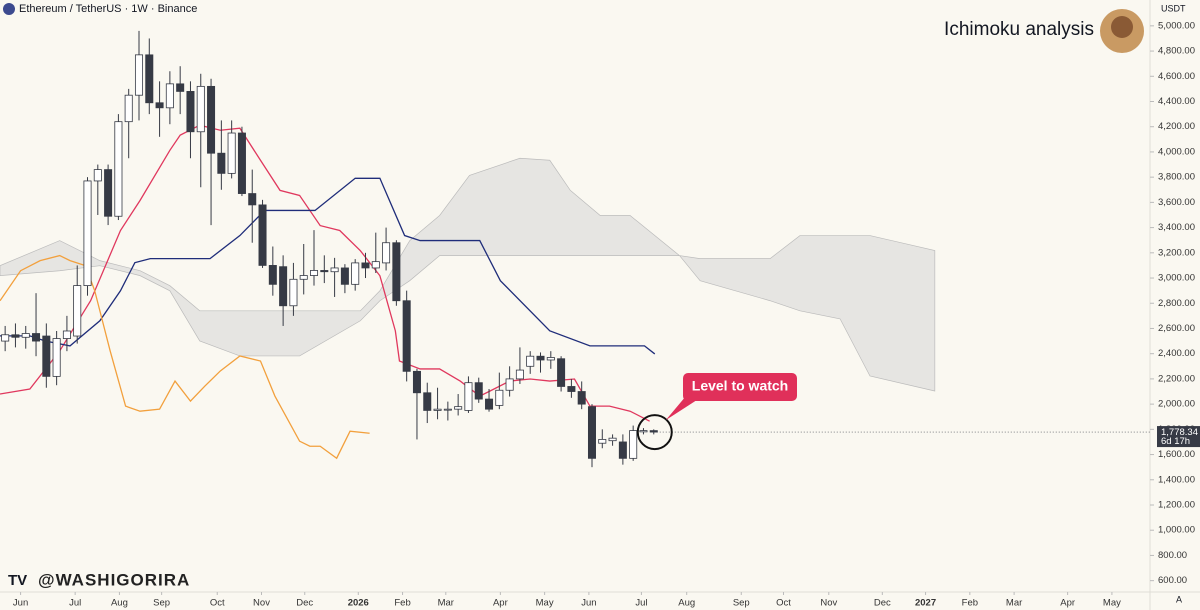 This screenshot has width=1200, height=610. What do you see at coordinates (1176, 479) in the screenshot?
I see `y-tick-label: 1,400.00` at bounding box center [1176, 479].